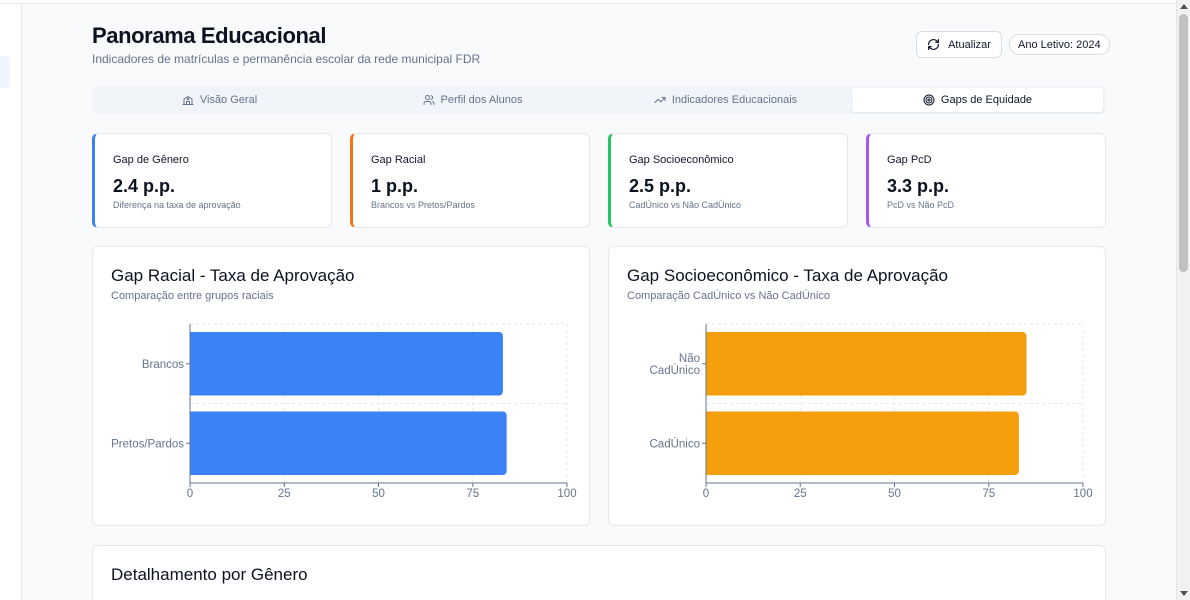 This screenshot has height=600, width=1190. What do you see at coordinates (192, 296) in the screenshot?
I see `chart-card-subtitle: Comparação entre grupos raciais` at bounding box center [192, 296].